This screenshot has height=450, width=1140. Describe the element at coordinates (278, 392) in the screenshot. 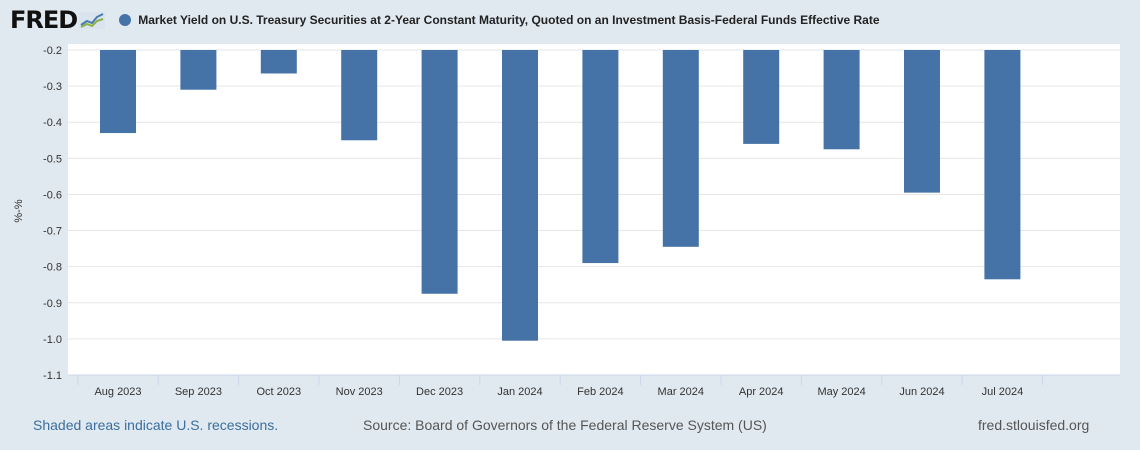

I see `x-tick-label: Oct 2023` at that location.